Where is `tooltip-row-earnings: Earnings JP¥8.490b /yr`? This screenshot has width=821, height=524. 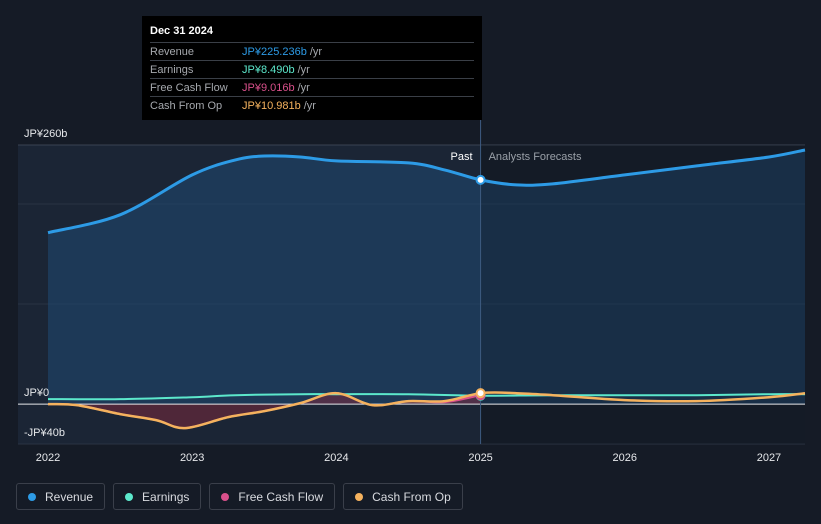
tooltip-row-earnings: Earnings JP¥8.490b /yr is located at coordinates (312, 69).